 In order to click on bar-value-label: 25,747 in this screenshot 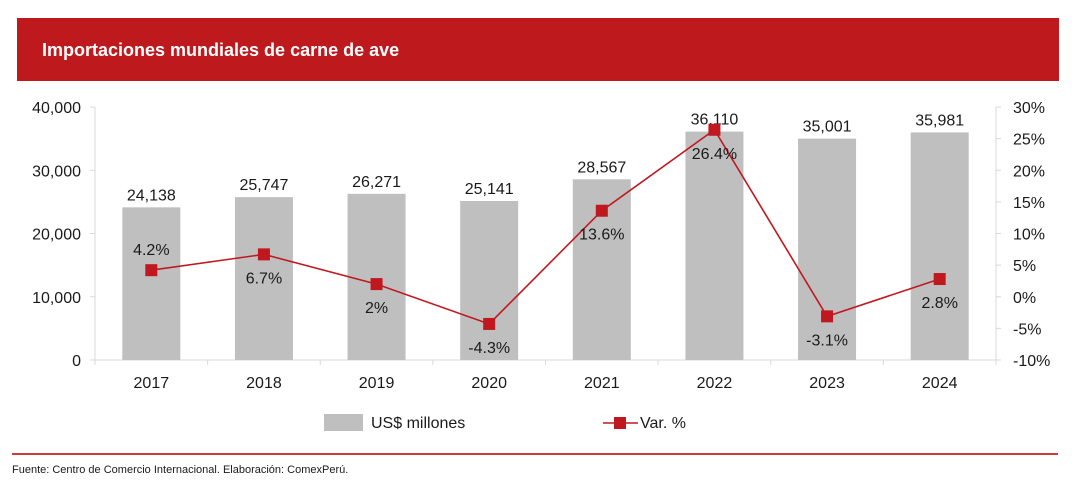, I will do `click(263, 185)`.